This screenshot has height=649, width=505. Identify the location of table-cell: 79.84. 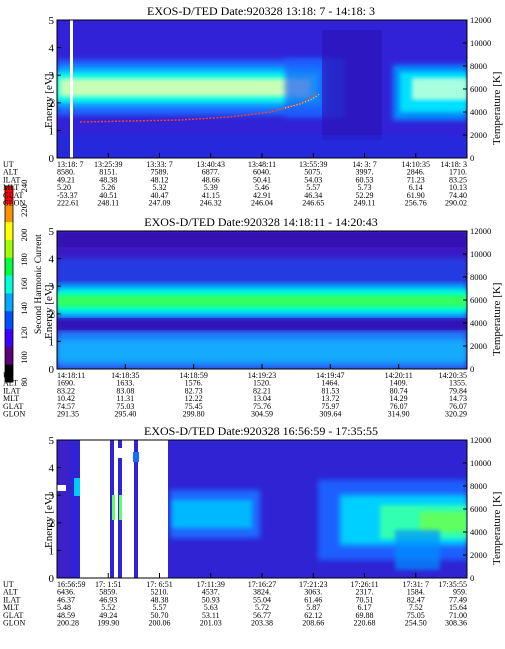
(458, 390).